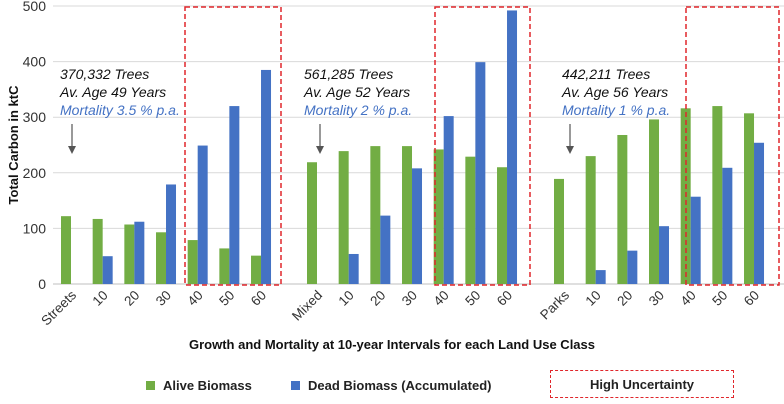  Describe the element at coordinates (104, 74) in the screenshot. I see `annotation-trees: 370,332 Trees` at that location.